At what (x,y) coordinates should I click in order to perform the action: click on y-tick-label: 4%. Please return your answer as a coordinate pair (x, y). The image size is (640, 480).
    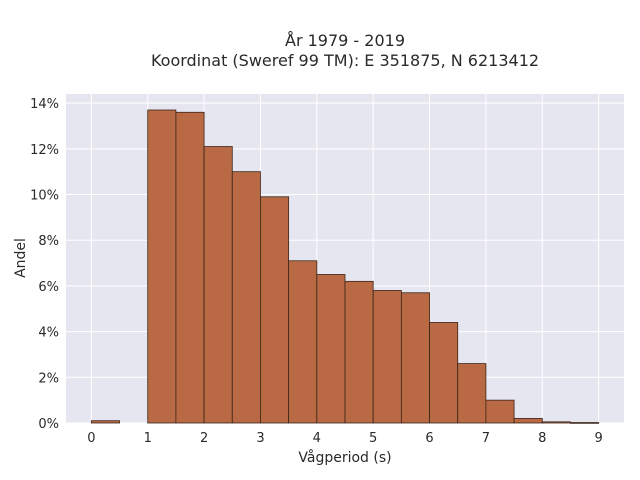
    Looking at the image, I should click on (48, 333).